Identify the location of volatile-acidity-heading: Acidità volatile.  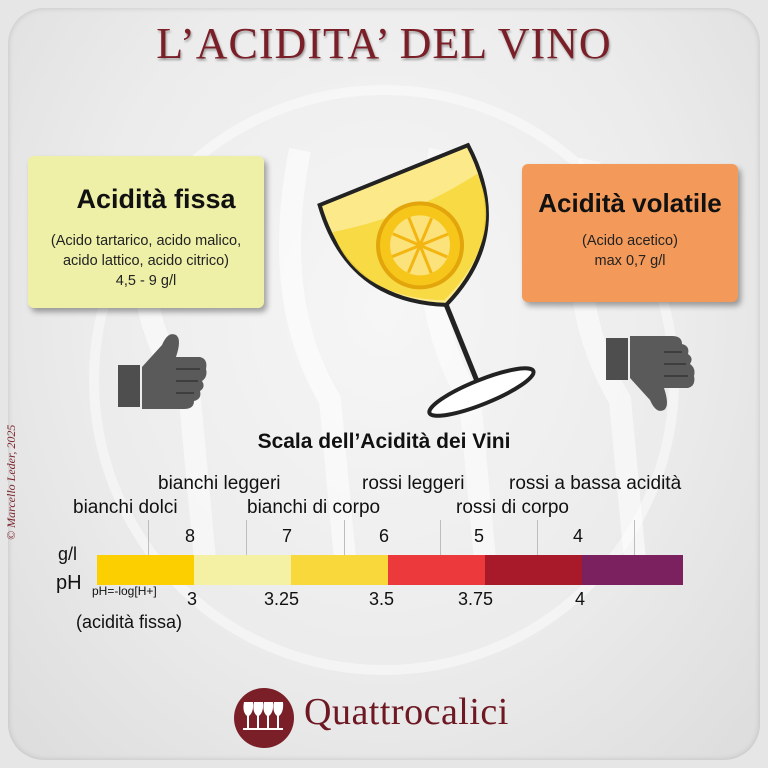
(630, 203).